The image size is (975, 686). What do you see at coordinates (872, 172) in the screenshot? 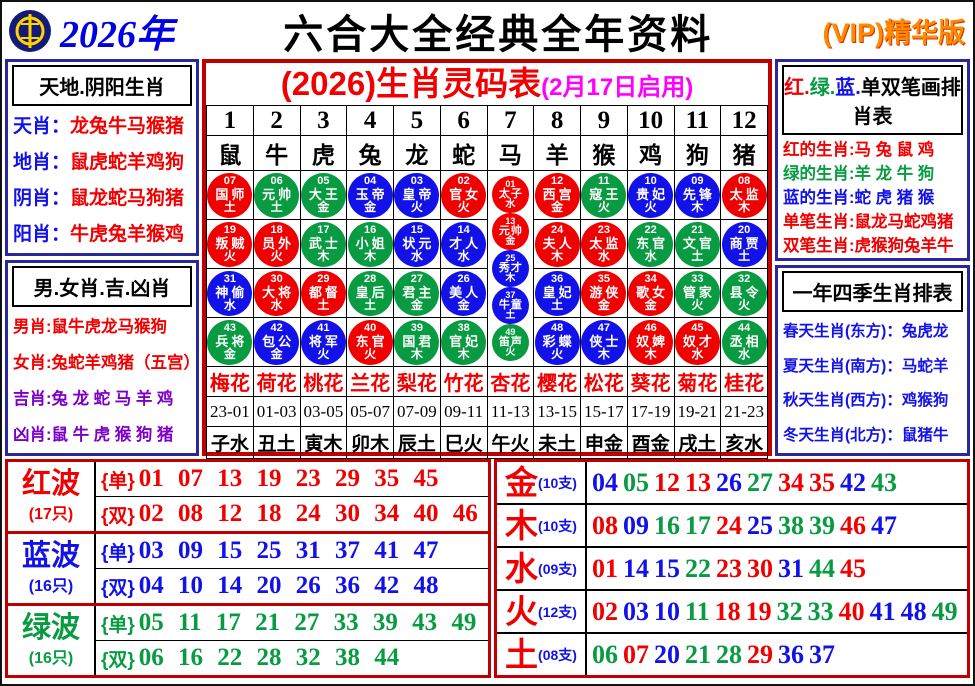
I see `panel-item: 绿的生肖:羊 龙 牛 狗` at bounding box center [872, 172].